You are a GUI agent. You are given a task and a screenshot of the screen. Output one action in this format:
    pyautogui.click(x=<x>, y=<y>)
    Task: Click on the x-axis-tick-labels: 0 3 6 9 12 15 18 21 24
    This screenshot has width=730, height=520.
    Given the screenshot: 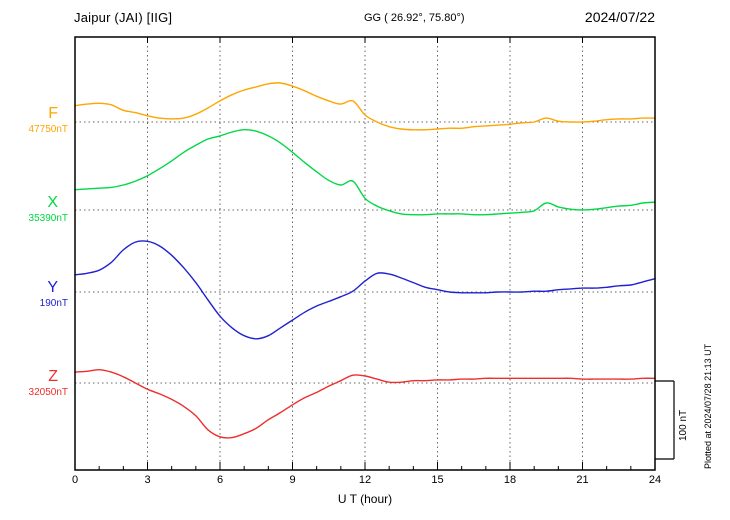 What is the action you would take?
    pyautogui.click(x=365, y=481)
    